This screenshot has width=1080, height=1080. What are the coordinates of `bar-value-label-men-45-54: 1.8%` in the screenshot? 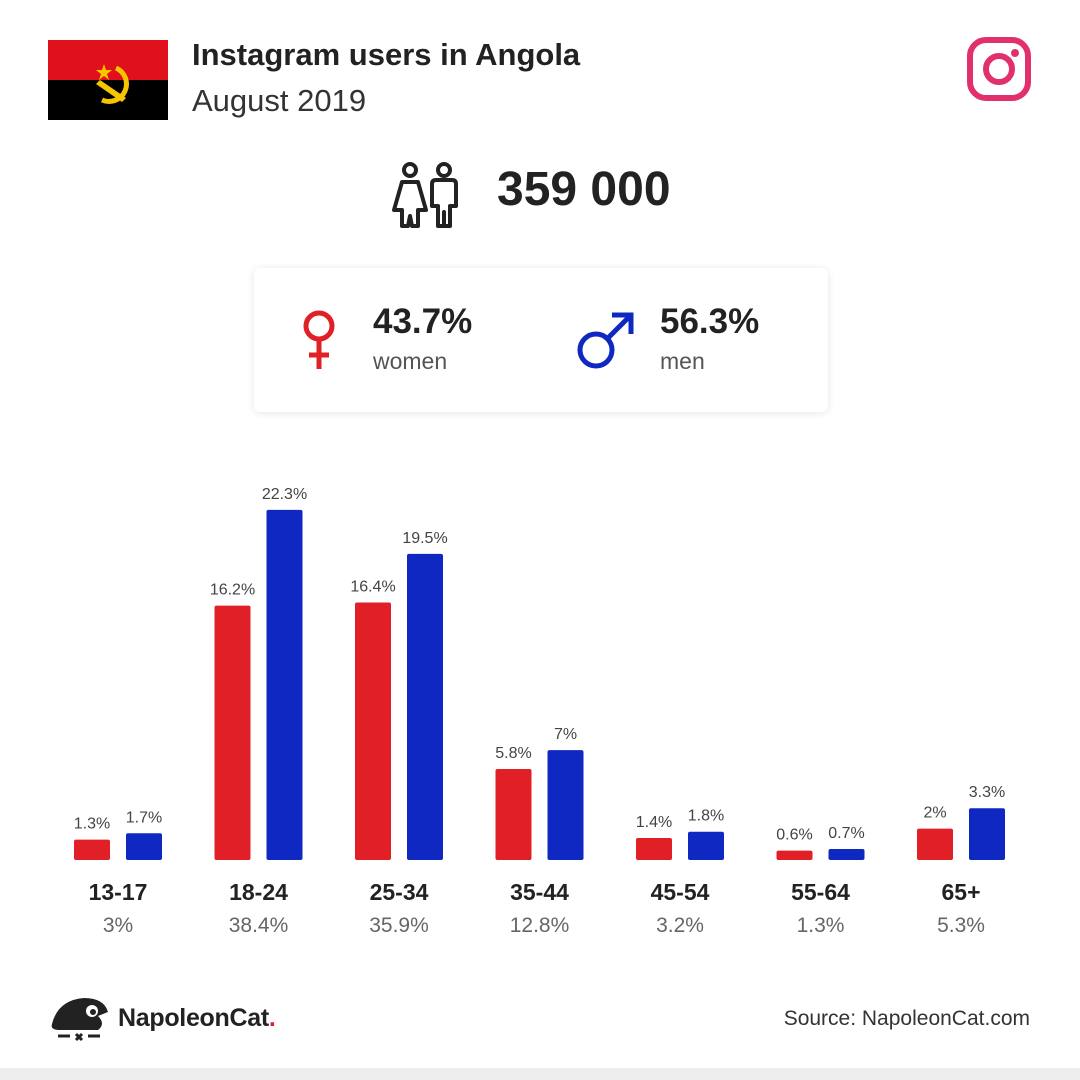 It's located at (706, 816).